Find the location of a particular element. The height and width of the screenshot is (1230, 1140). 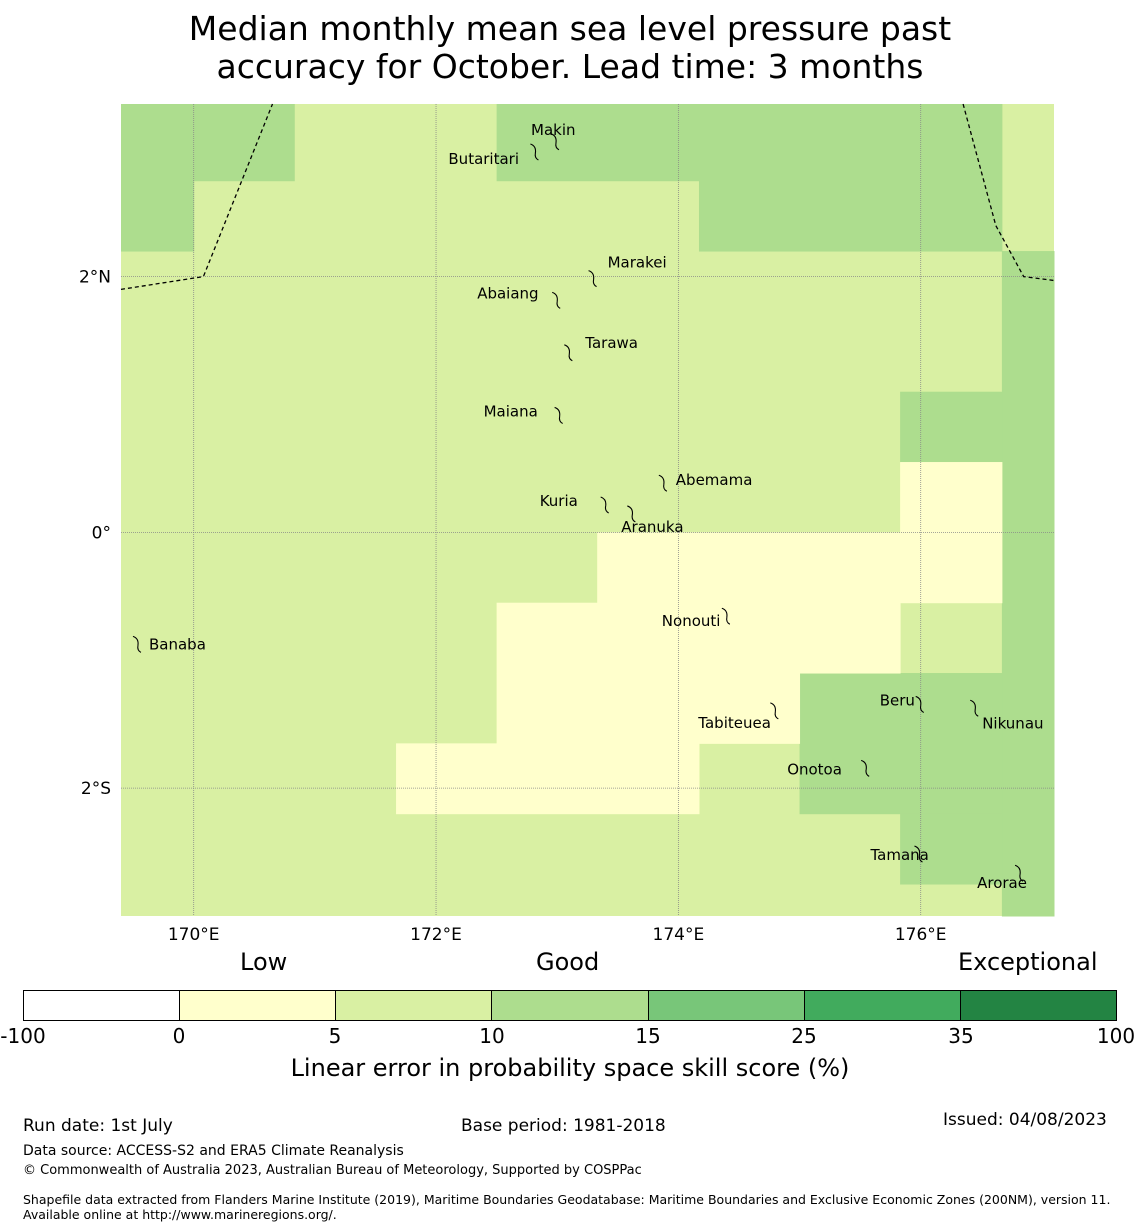

island-label: Aranuka is located at coordinates (652, 527).